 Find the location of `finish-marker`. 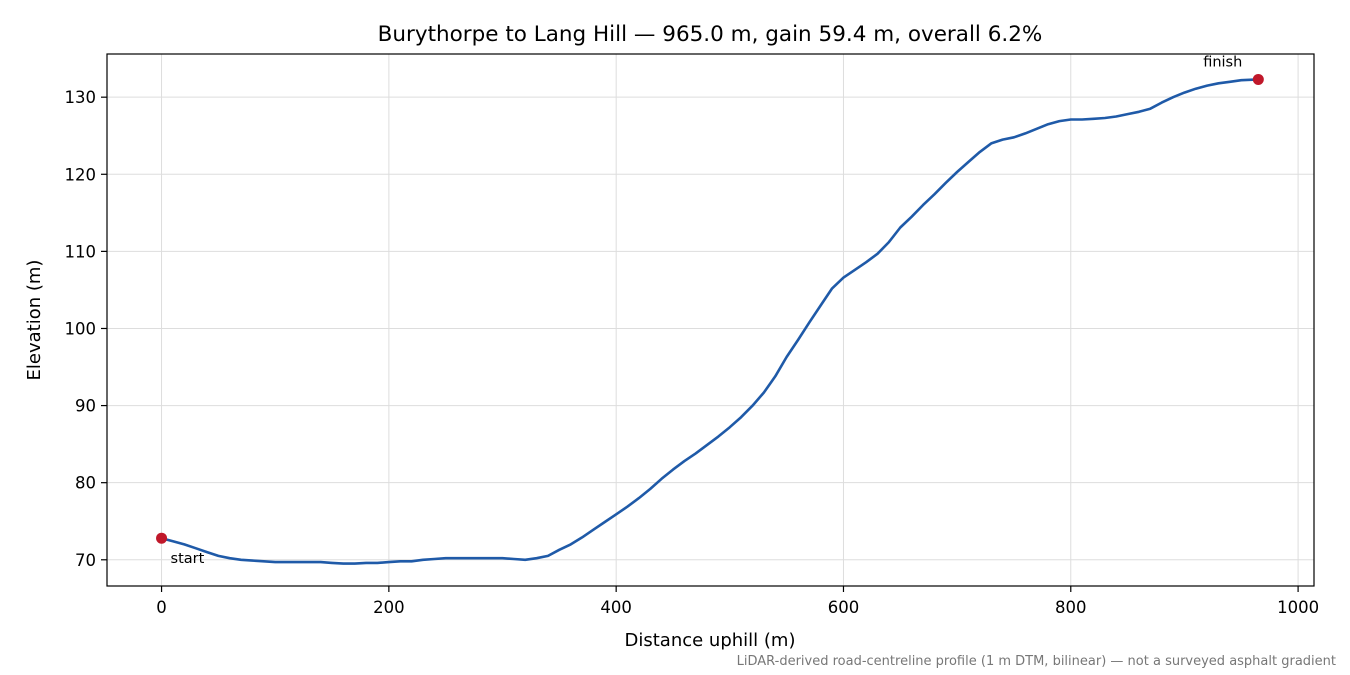

finish-marker is located at coordinates (1258, 79).